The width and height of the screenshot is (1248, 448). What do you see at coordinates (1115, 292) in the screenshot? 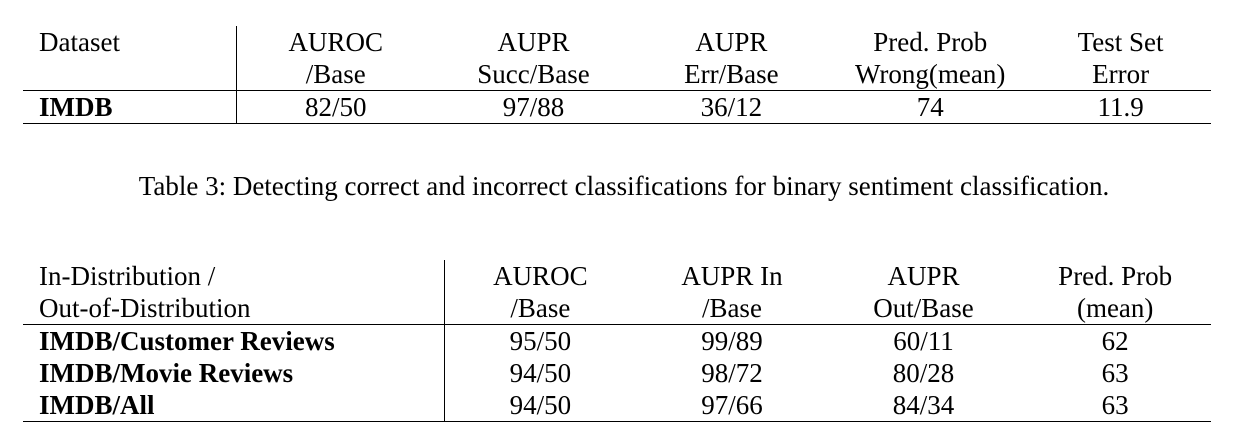
I see `header-pred-prob-mean: Pred. Prob (mean)` at bounding box center [1115, 292].